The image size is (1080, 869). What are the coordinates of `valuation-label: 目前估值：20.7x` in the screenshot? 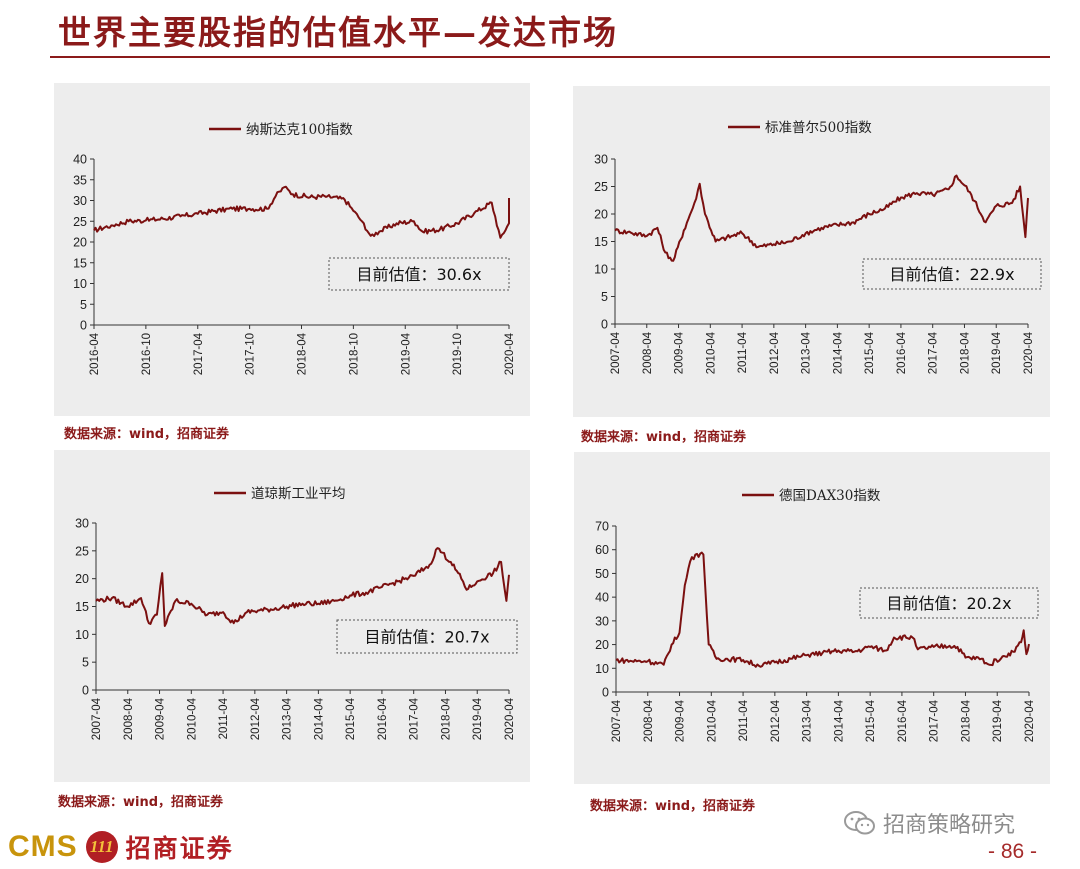 It's located at (426, 637).